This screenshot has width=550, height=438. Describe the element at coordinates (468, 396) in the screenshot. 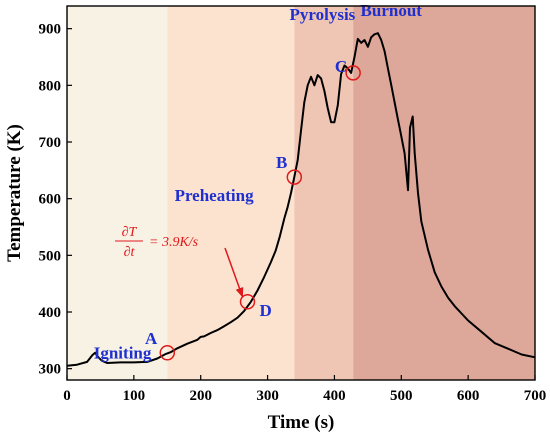

I see `x-tick-label: 600` at that location.